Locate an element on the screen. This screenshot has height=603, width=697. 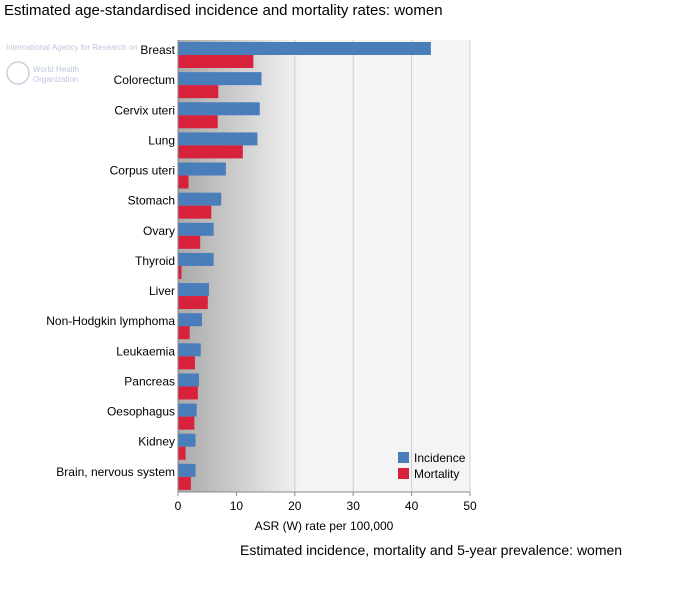
who-logo-icon is located at coordinates (18, 73).